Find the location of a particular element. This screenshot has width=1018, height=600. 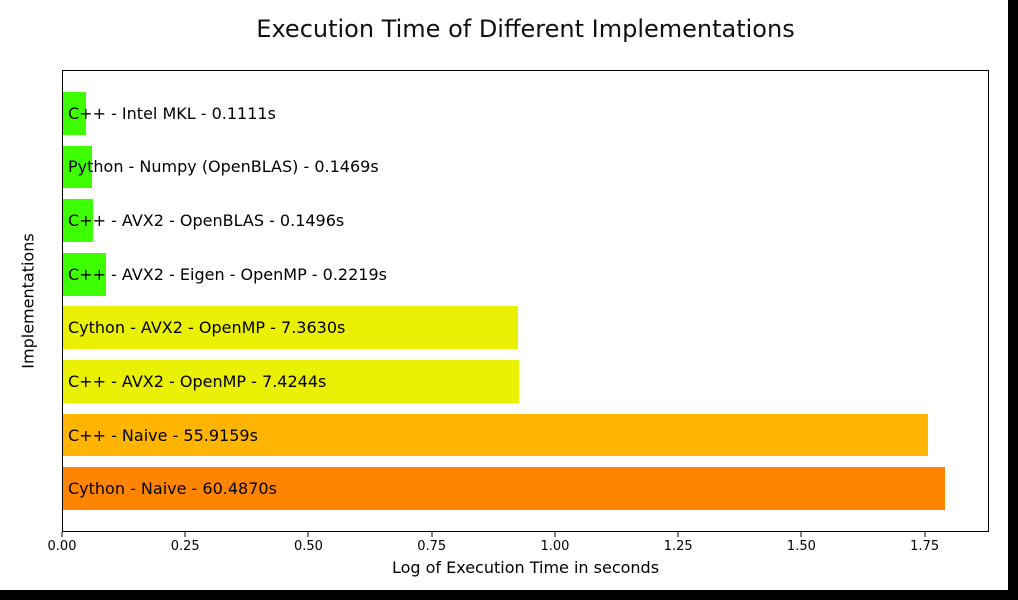

x-tick-label: 0.00 is located at coordinates (62, 546).